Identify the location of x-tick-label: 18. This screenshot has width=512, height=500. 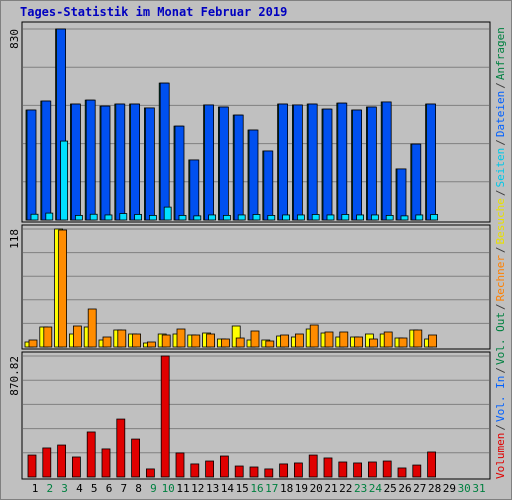
(286, 488).